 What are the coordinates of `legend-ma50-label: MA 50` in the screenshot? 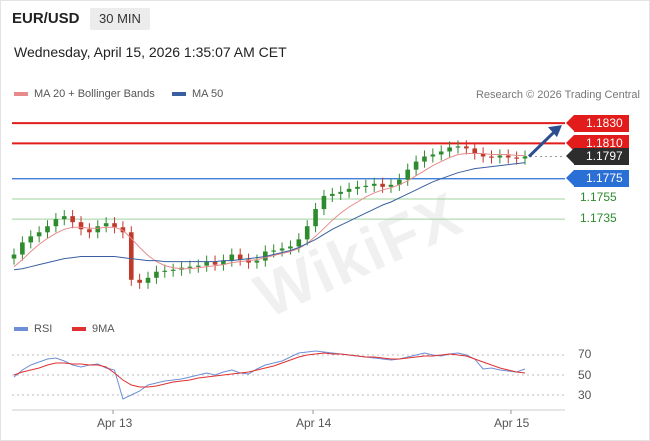 It's located at (208, 94).